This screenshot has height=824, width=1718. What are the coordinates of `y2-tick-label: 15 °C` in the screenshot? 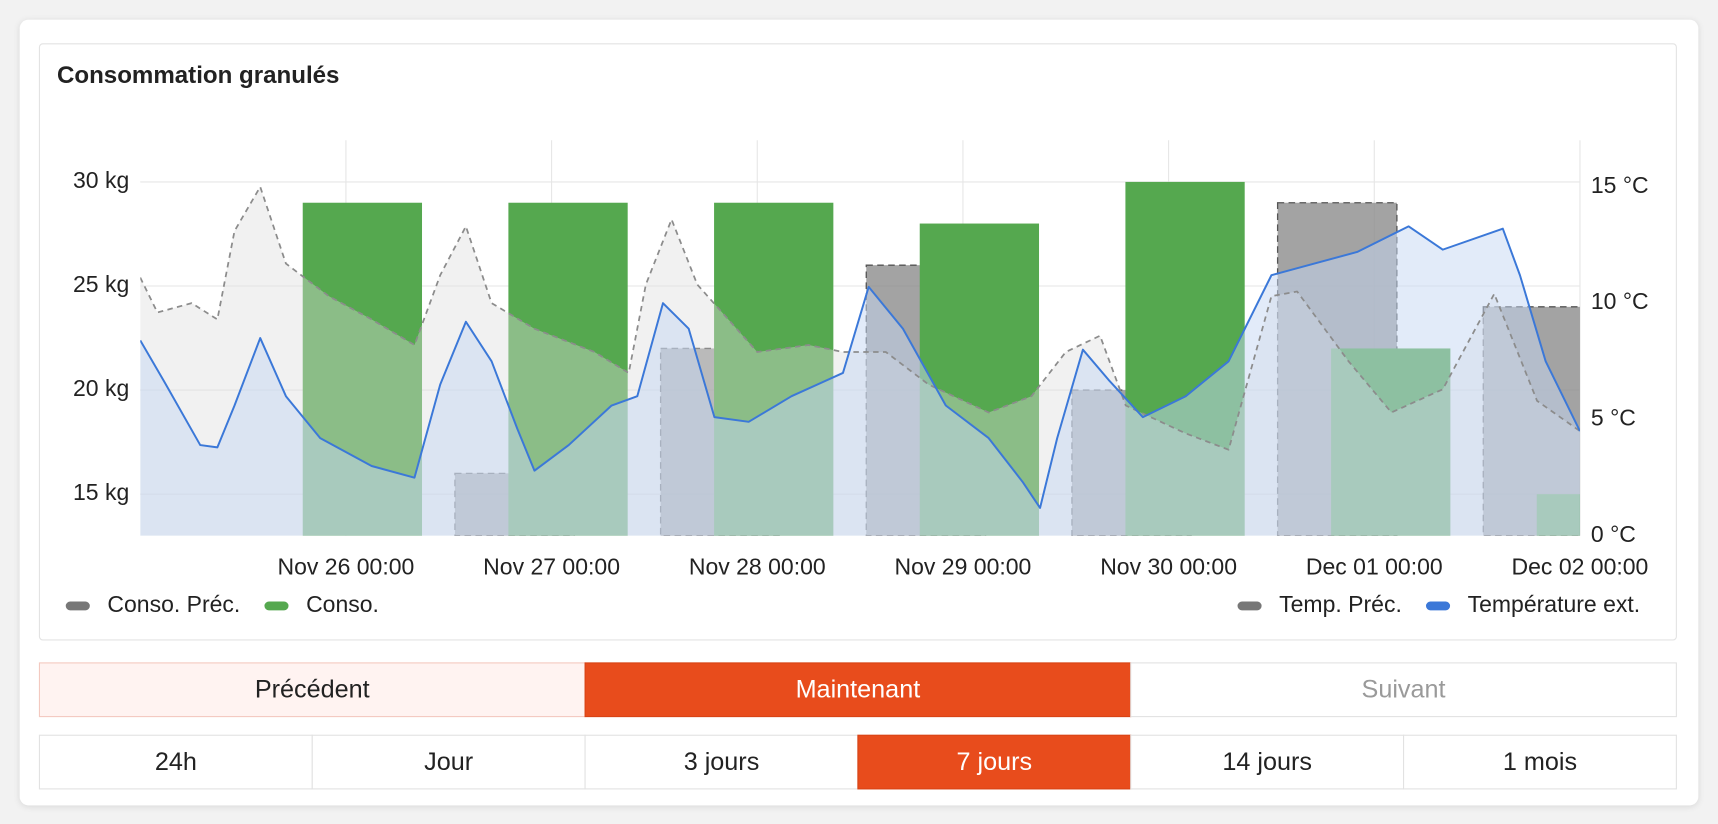 It's located at (1620, 185).